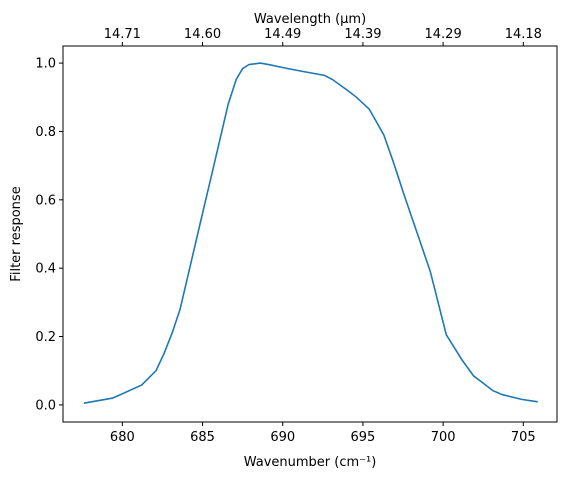 This screenshot has height=480, width=570. What do you see at coordinates (45, 200) in the screenshot?
I see `y-tick-label: 0.6` at bounding box center [45, 200].